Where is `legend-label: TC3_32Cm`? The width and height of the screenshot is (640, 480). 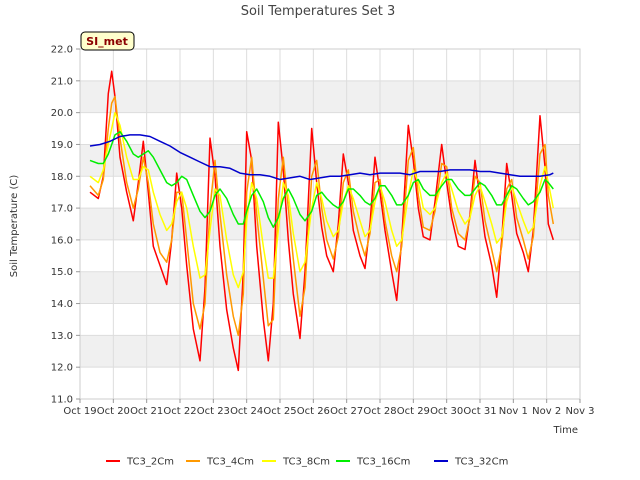 legend-label: TC3_32Cm is located at coordinates (481, 462).